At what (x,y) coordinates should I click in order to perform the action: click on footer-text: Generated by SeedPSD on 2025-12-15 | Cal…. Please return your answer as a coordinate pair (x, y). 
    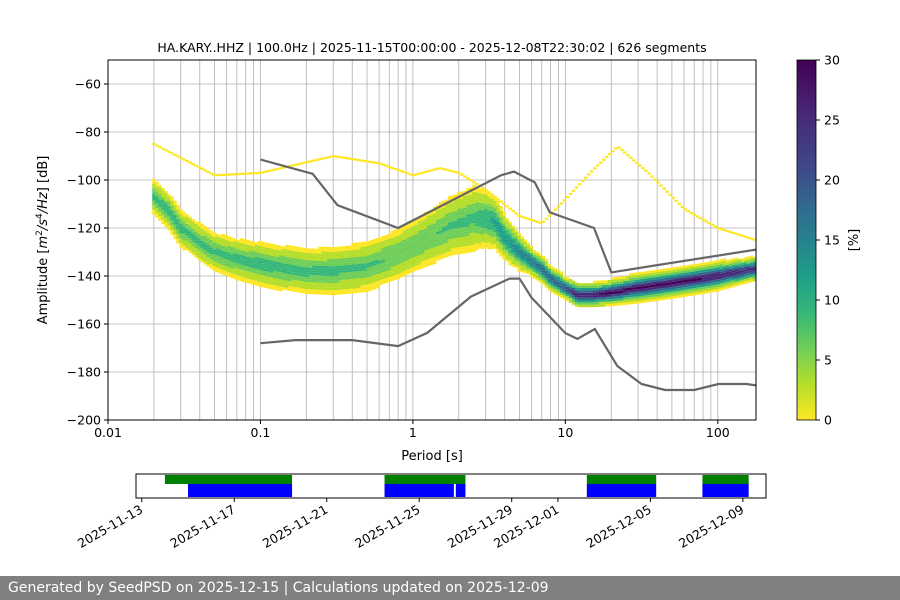
    Looking at the image, I should click on (278, 588).